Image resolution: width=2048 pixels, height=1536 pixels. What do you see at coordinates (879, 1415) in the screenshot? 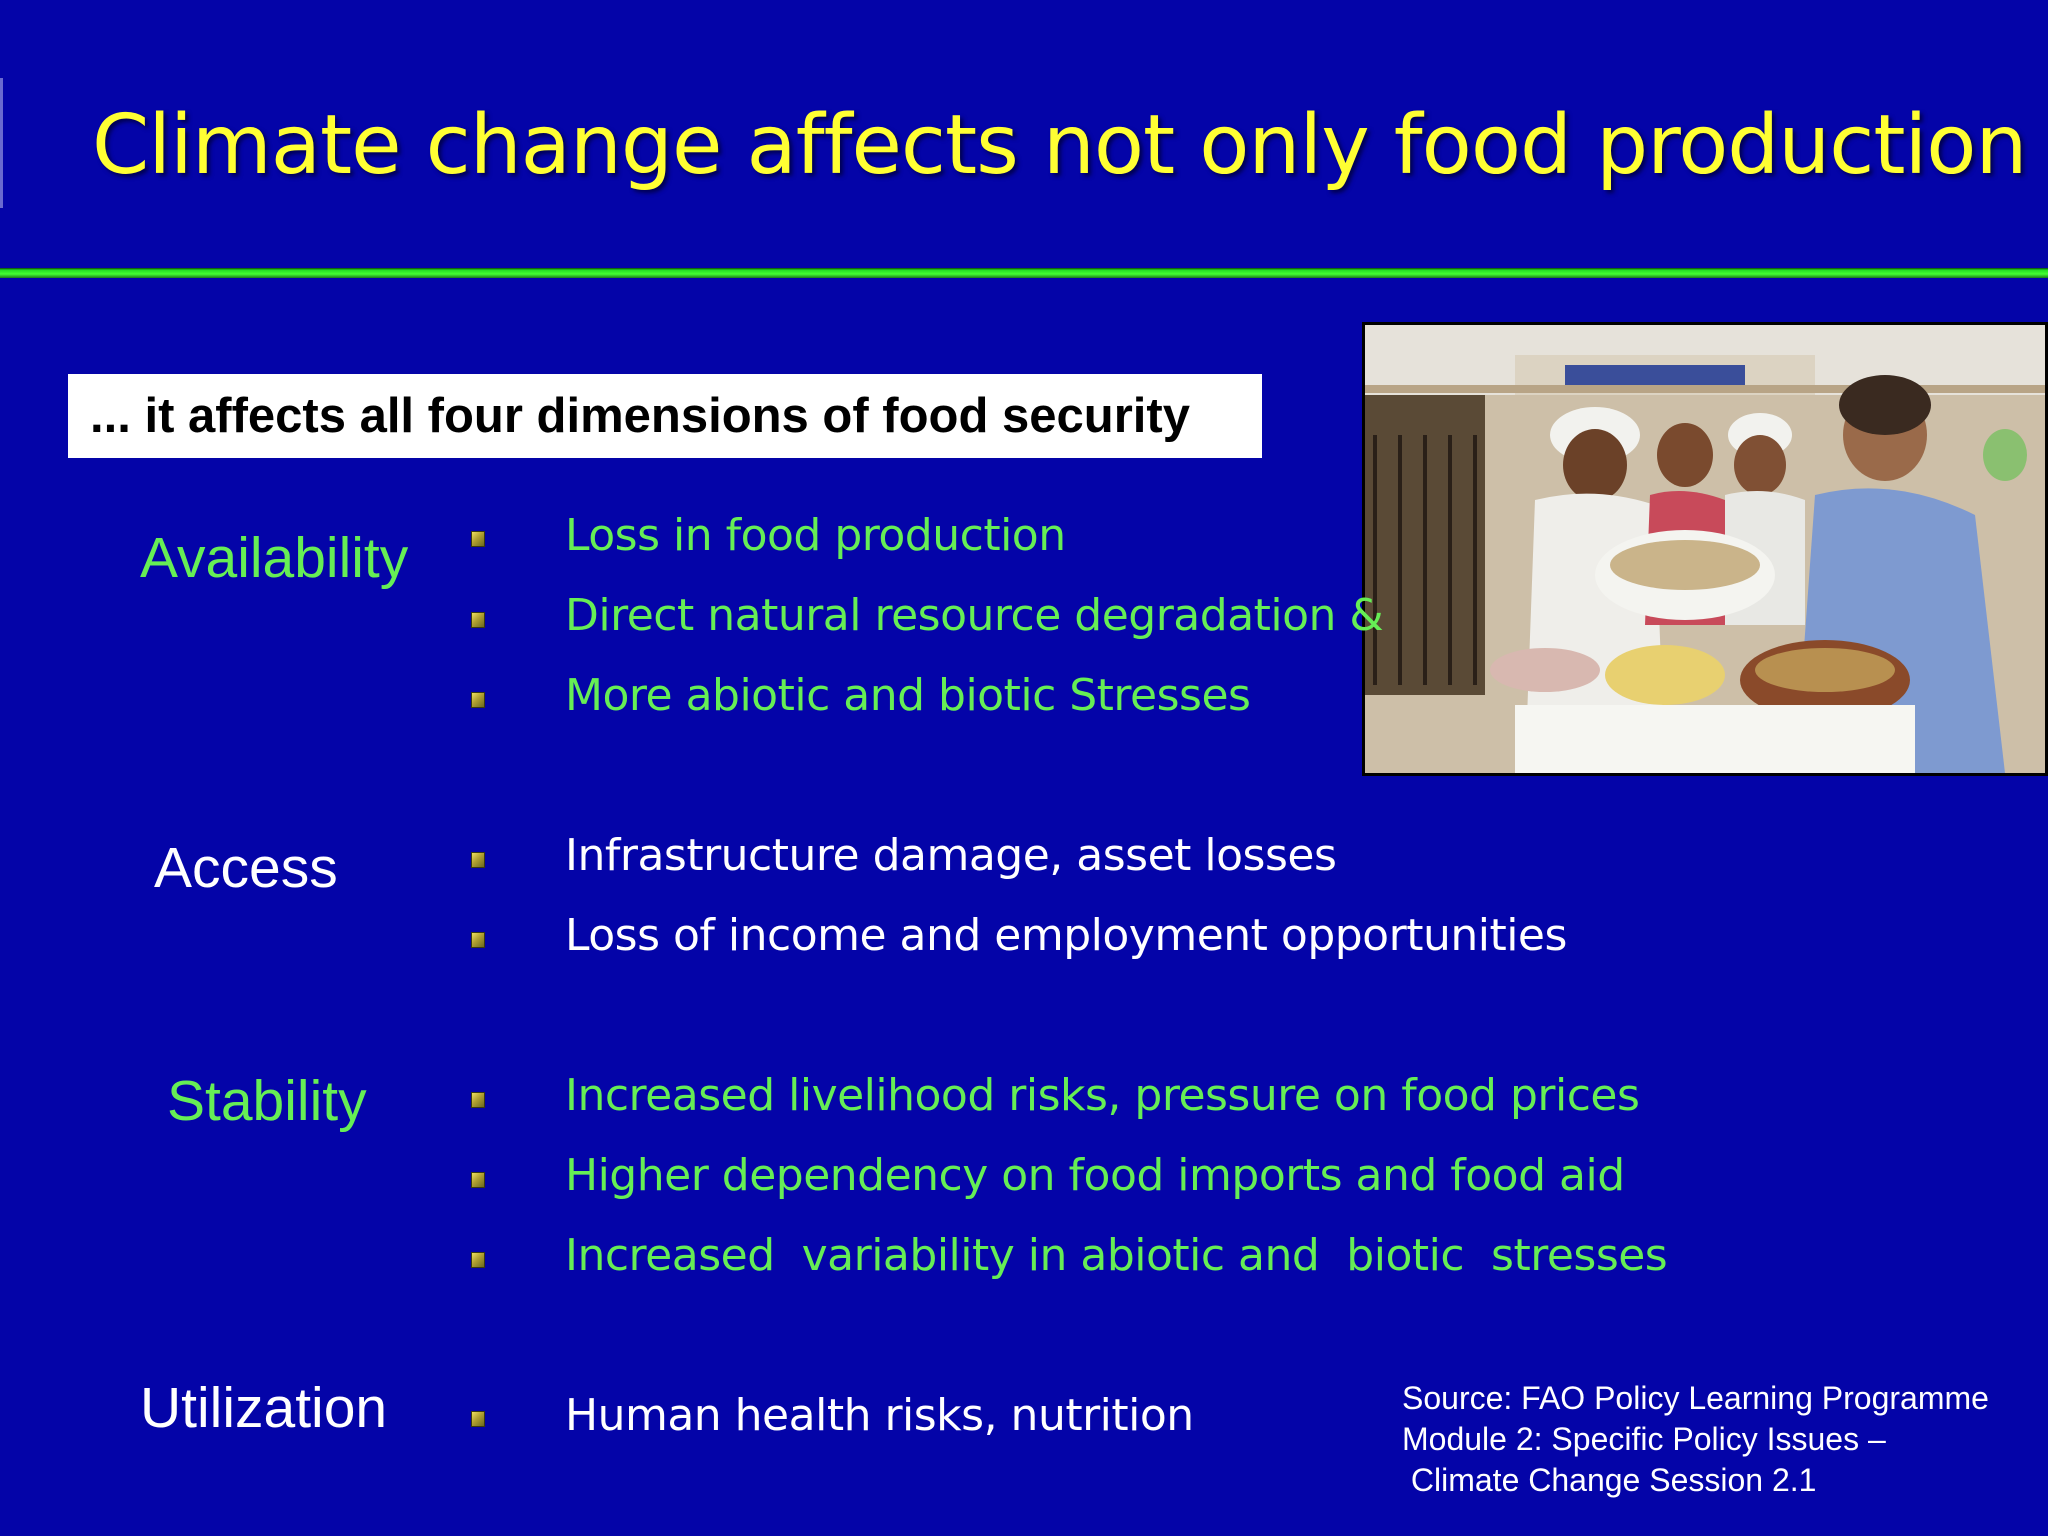
I see `utilization-item-1: Human health risks, nutrition` at bounding box center [879, 1415].